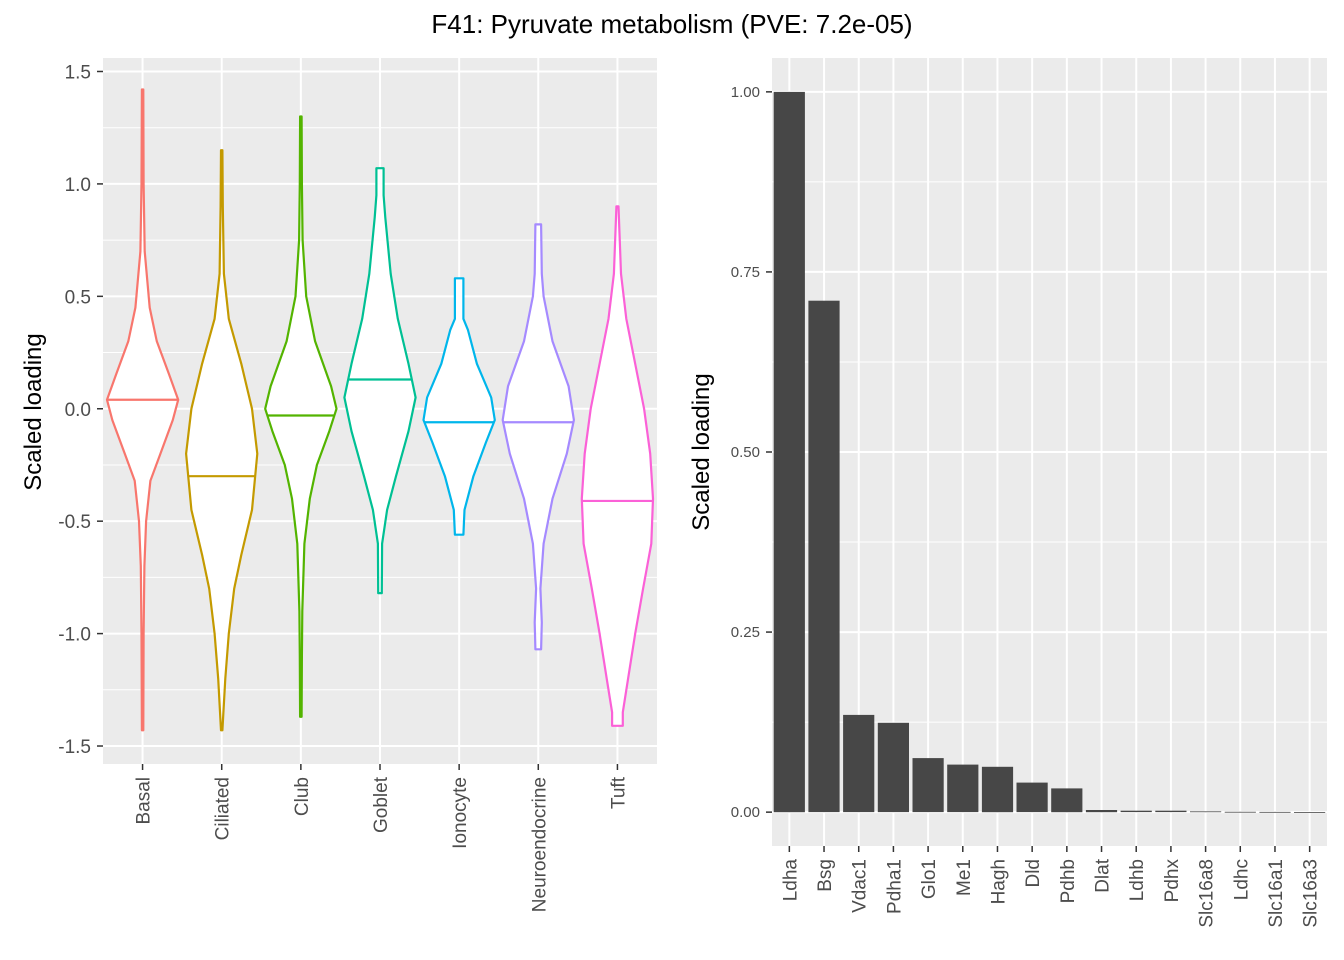 The width and height of the screenshot is (1344, 960). What do you see at coordinates (1137, 880) in the screenshot?
I see `x-tick-label: Ldhb` at bounding box center [1137, 880].